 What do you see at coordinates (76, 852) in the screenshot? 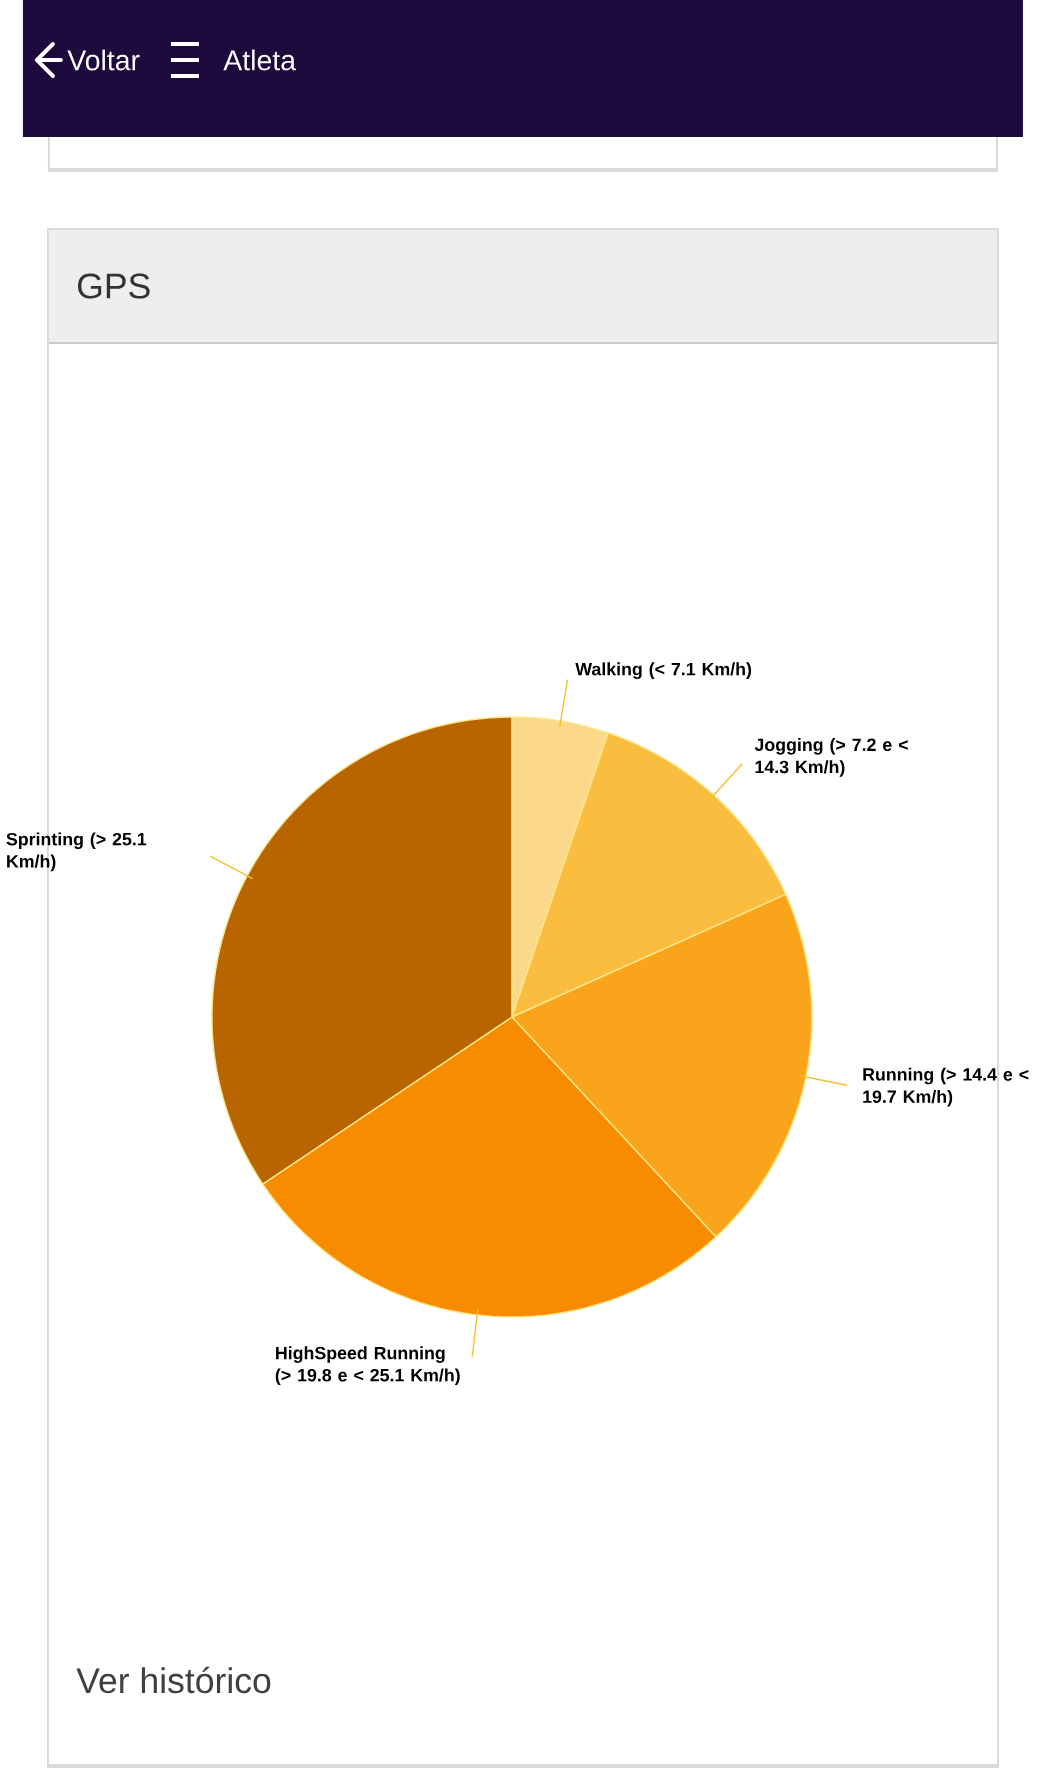
I see `slice-label: Sprinting (> 25.1 Km/h)` at bounding box center [76, 852].